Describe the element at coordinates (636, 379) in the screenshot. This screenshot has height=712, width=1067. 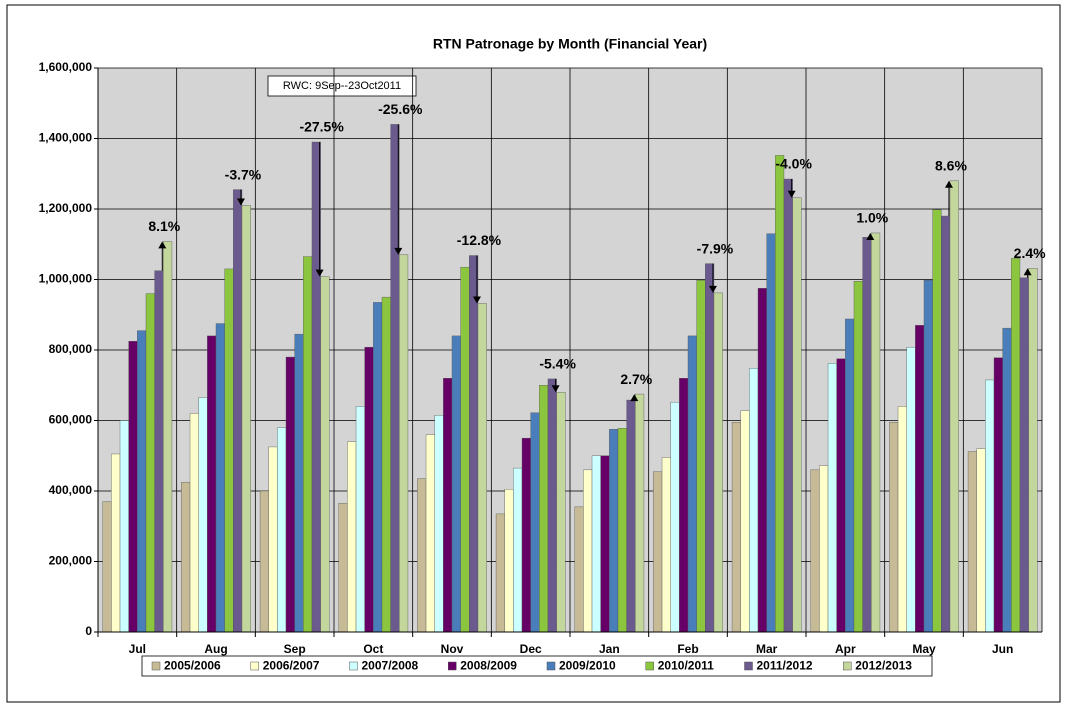
I see `change-label: 2.7%` at that location.